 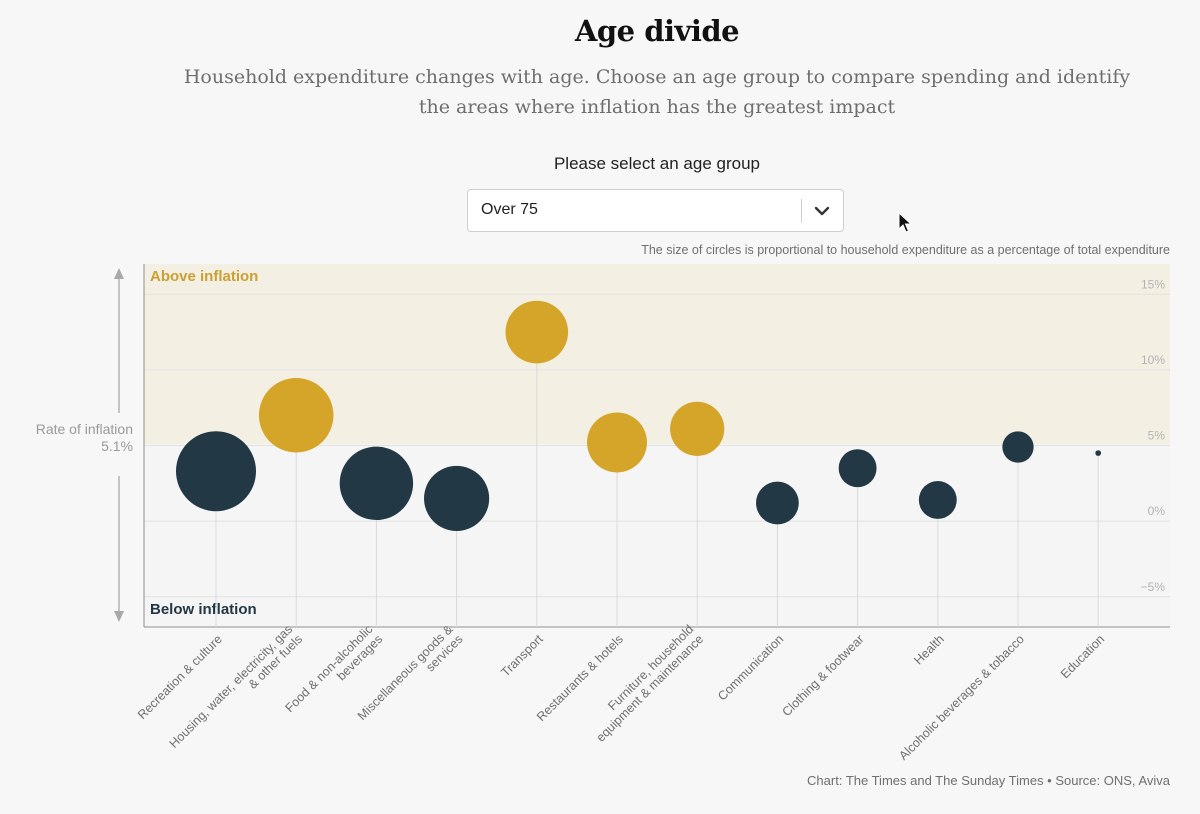 I want to click on rate-of-inflation-label: Rate of inflation 5.1%, so click(x=66, y=438).